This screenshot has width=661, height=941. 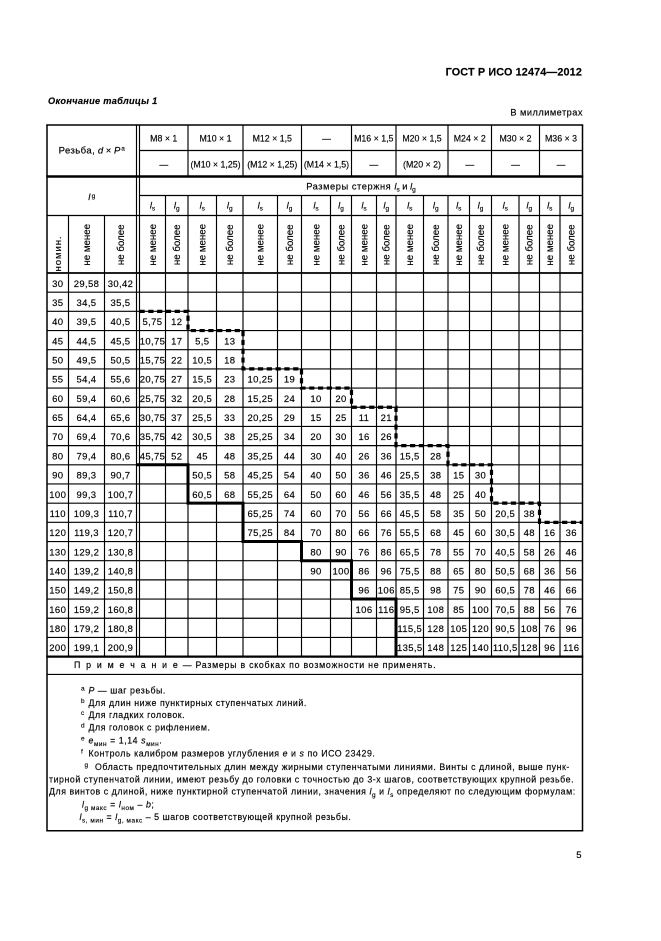 I want to click on svg-text: 28, so click(x=229, y=399).